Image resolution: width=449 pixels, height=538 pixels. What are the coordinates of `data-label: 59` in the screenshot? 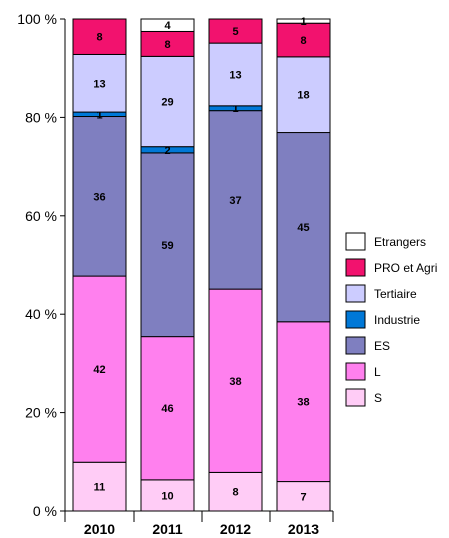 It's located at (167, 246).